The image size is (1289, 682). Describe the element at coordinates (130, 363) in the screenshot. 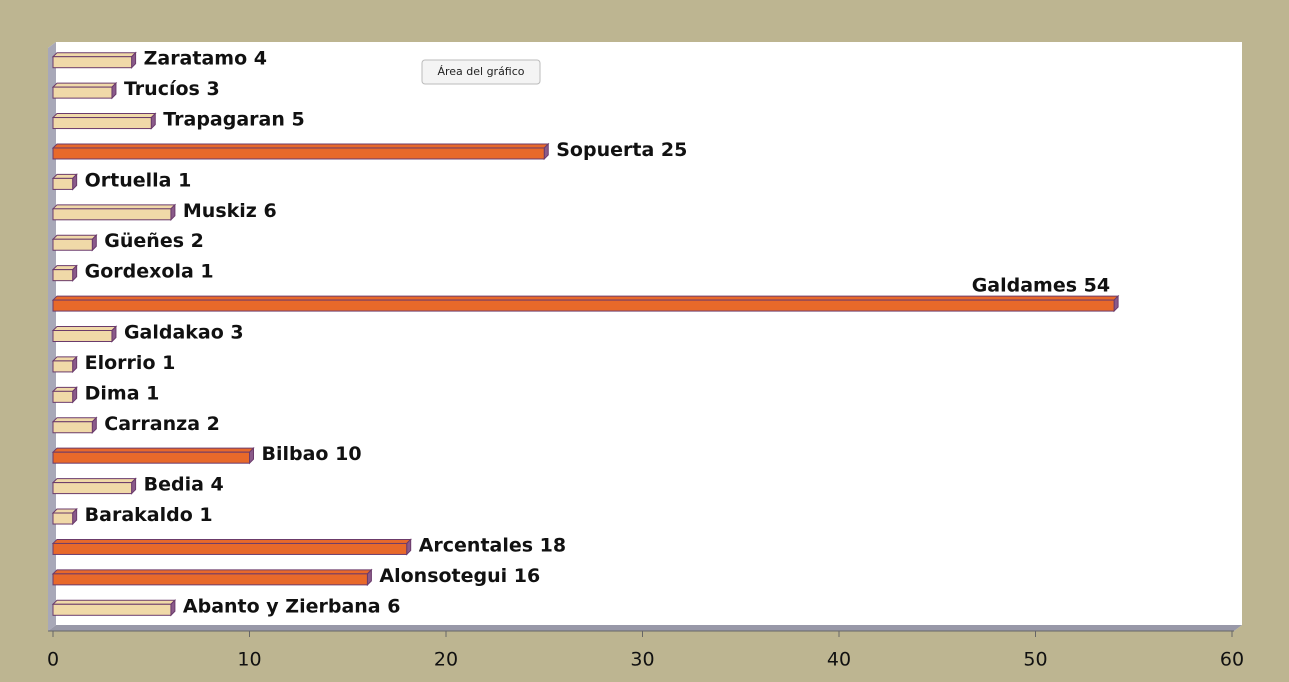

I see `data-label: Elorrio 1` at that location.